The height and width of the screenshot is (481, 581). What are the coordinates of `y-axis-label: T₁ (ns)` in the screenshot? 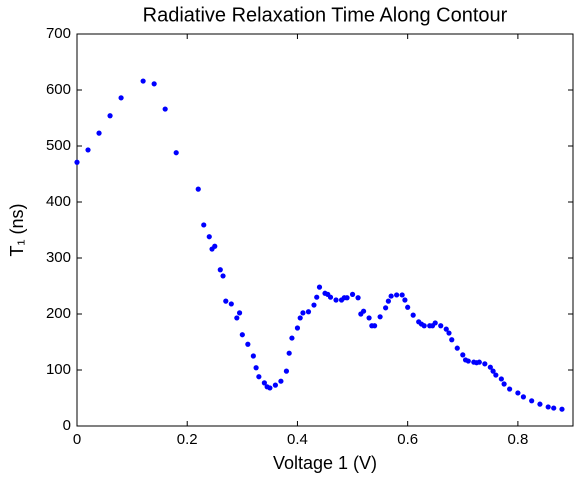 It's located at (17, 229).